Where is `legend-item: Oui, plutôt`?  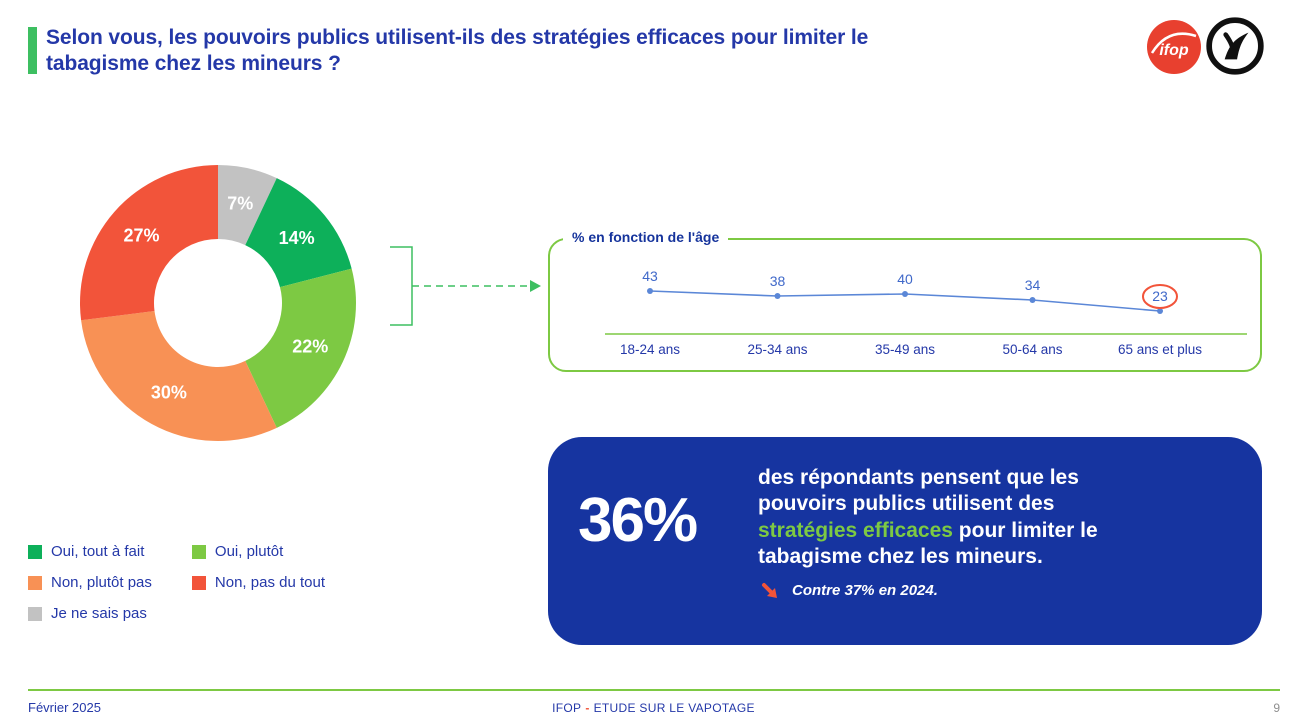
legend-item: Oui, plutôt is located at coordinates (258, 551).